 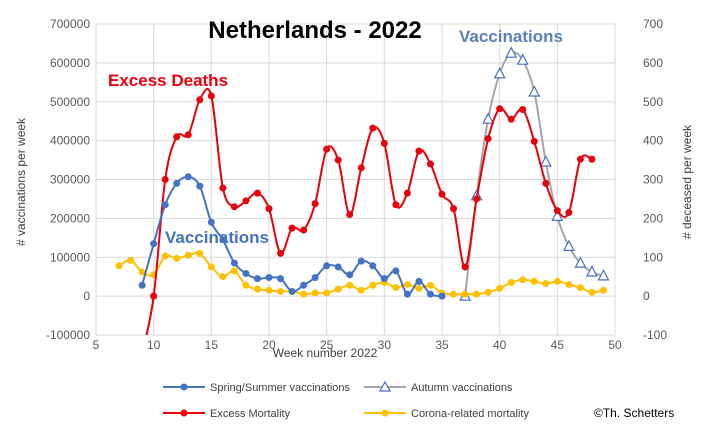 I want to click on x-tick-label: 15, so click(x=212, y=345).